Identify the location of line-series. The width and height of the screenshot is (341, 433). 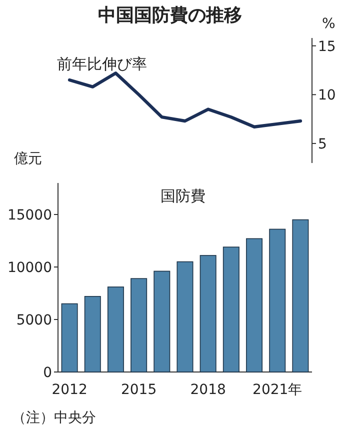
(185, 100).